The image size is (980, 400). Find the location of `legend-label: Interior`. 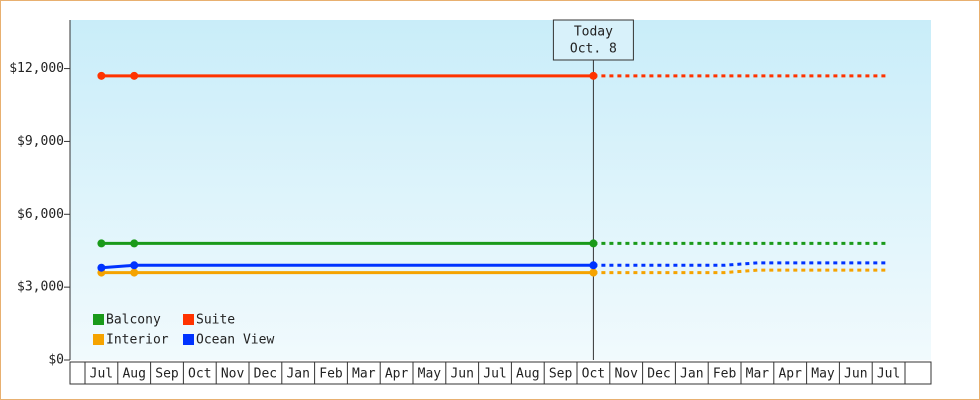

legend-label: Interior is located at coordinates (137, 340).